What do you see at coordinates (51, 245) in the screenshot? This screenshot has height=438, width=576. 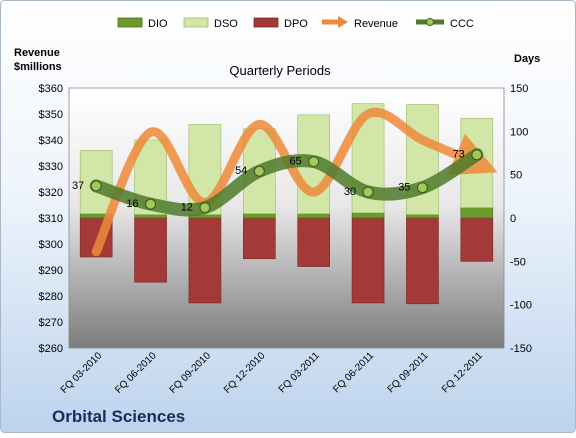 I see `left-tick-label: $300` at bounding box center [51, 245].